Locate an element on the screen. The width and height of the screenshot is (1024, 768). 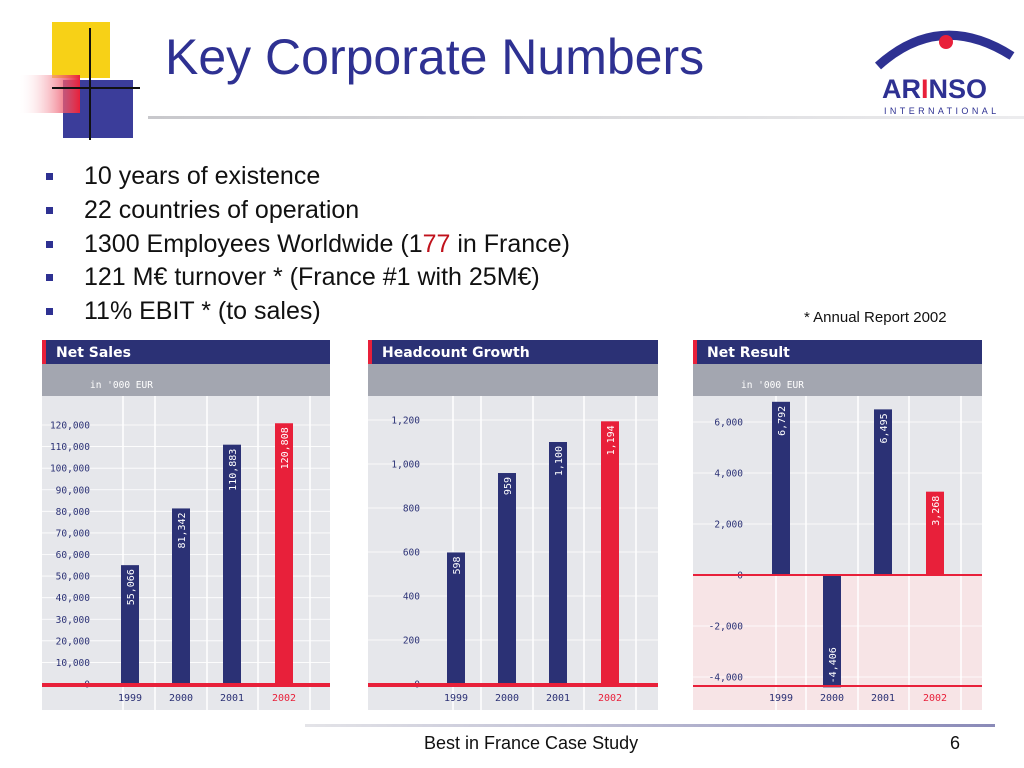
net-result-tick-label: -4,000 is located at coordinates (726, 678).